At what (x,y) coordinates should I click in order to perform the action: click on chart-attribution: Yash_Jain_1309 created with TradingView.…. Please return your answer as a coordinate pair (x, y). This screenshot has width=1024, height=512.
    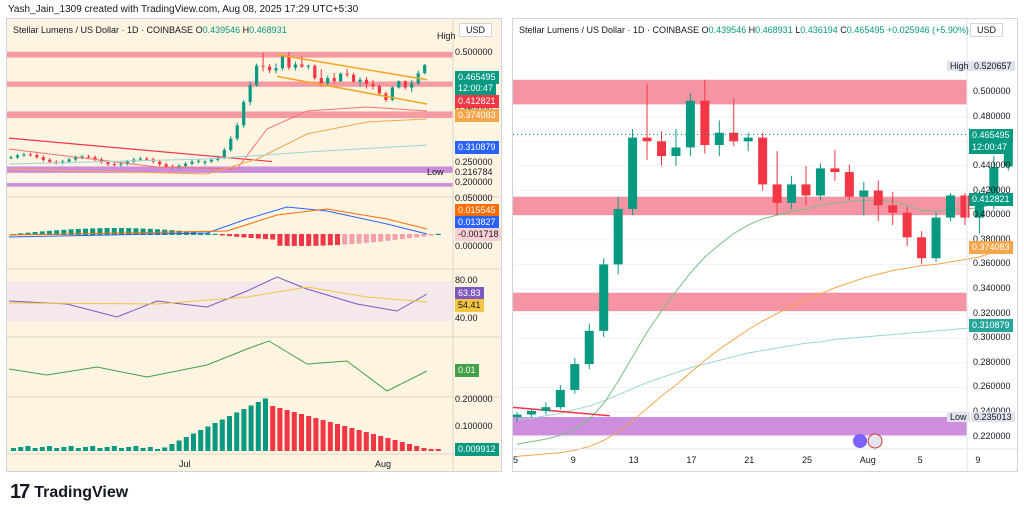
    Looking at the image, I should click on (183, 9).